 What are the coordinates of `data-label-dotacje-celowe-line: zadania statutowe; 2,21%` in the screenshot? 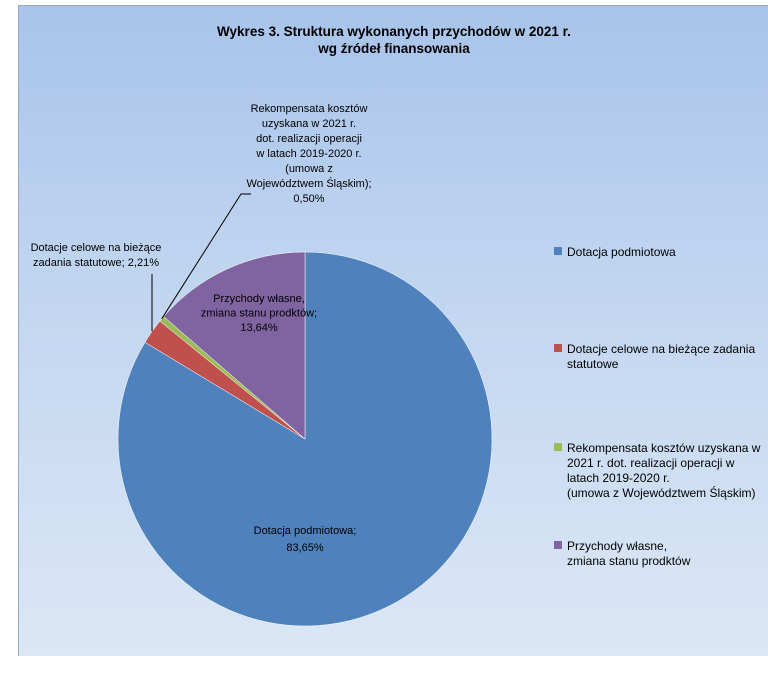 It's located at (96, 263).